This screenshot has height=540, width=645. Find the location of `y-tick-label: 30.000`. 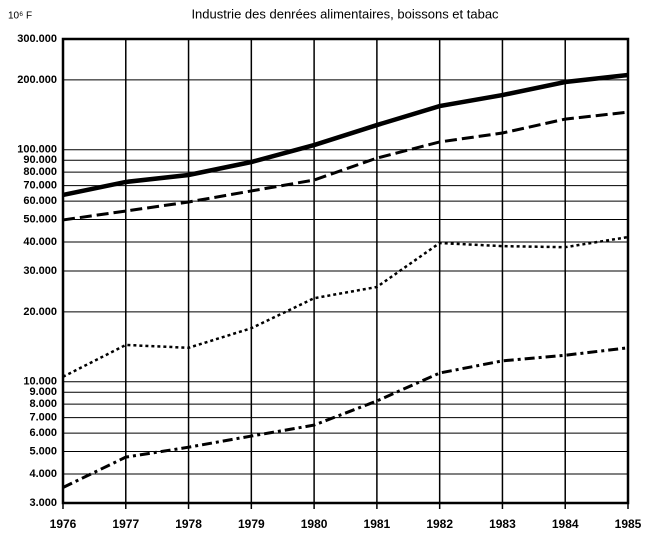

y-tick-label: 30.000 is located at coordinates (40, 271).